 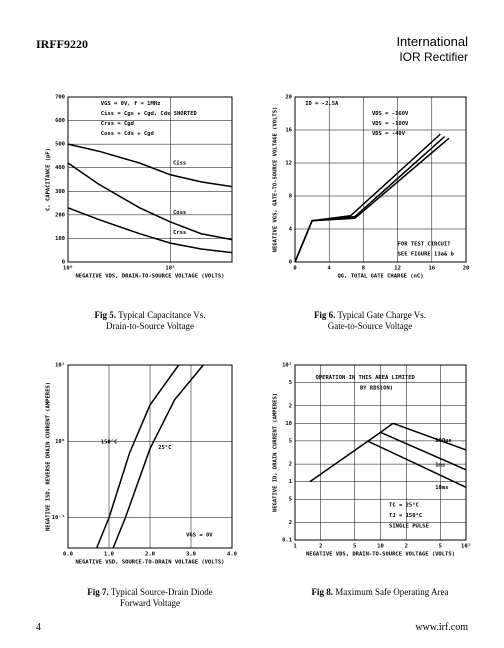 What do you see at coordinates (199, 536) in the screenshot?
I see `annotation: VGS = 0V` at bounding box center [199, 536].